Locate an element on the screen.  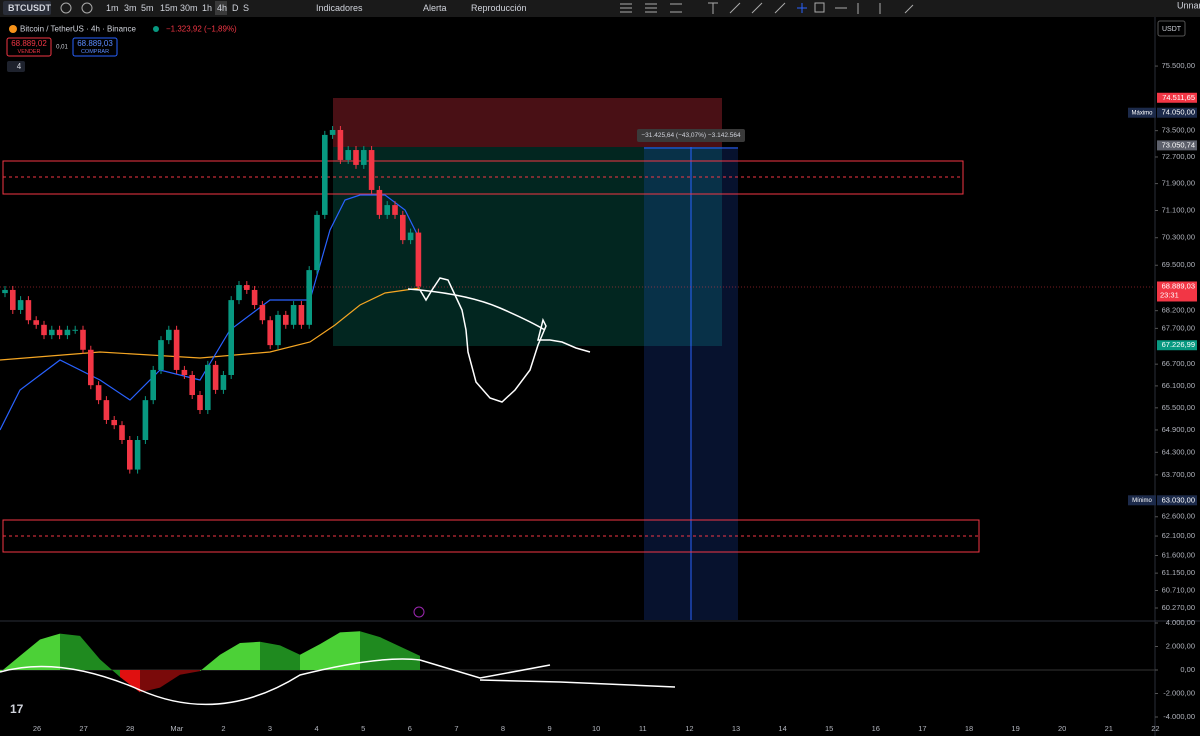
hand-drawing is located at coordinates (499, 340).